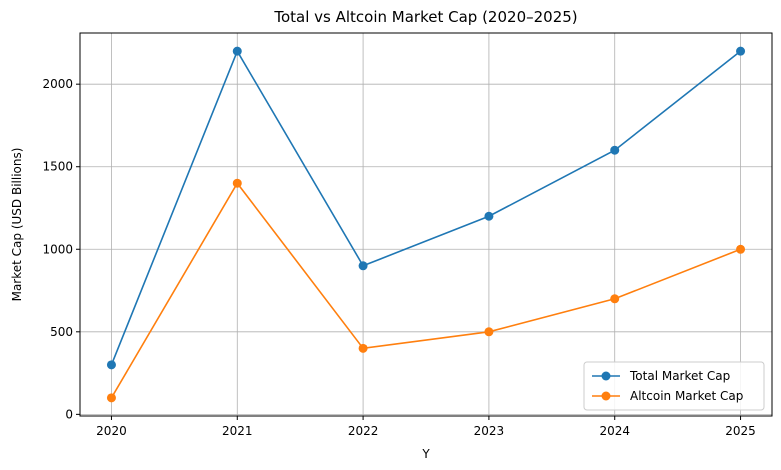  What do you see at coordinates (686, 396) in the screenshot?
I see `legend-label: Altcoin Market Cap` at bounding box center [686, 396].